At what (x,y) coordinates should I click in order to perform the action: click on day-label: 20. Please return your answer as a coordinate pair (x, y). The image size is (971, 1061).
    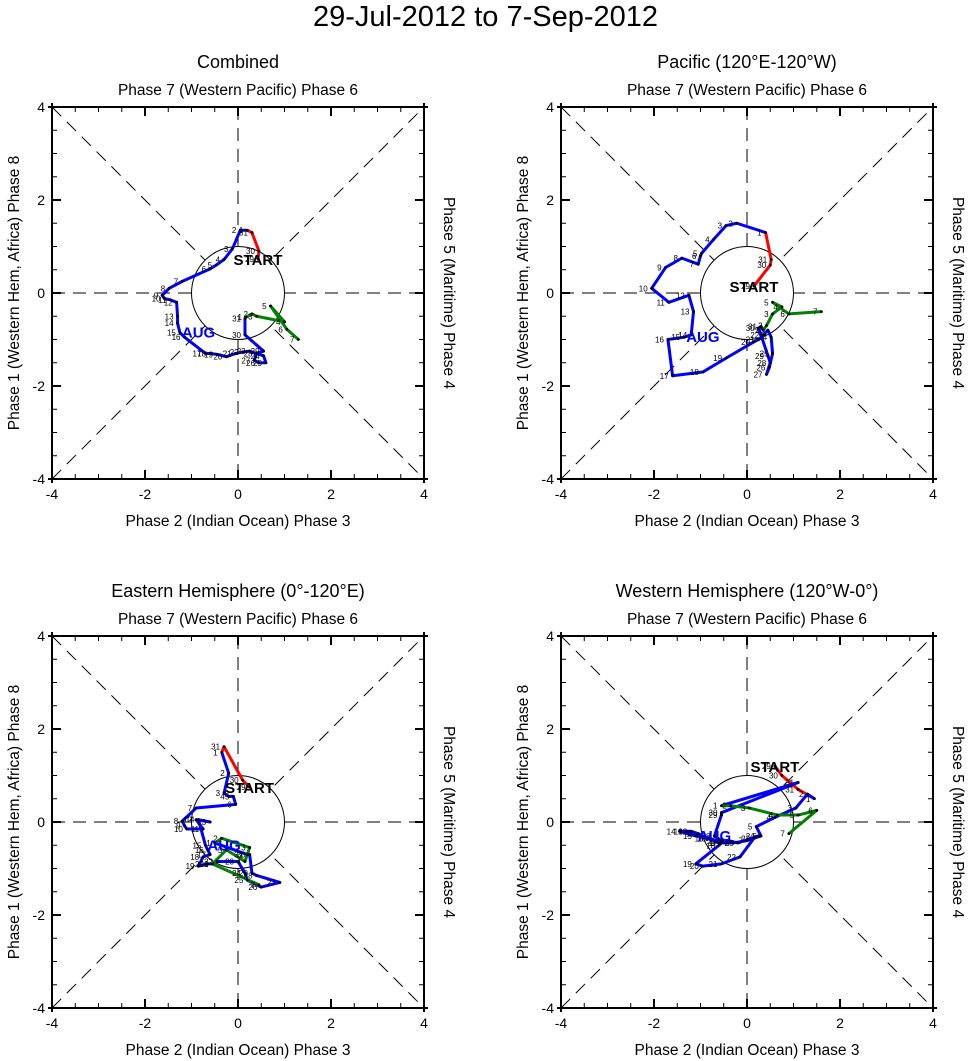
    Looking at the image, I should click on (745, 342).